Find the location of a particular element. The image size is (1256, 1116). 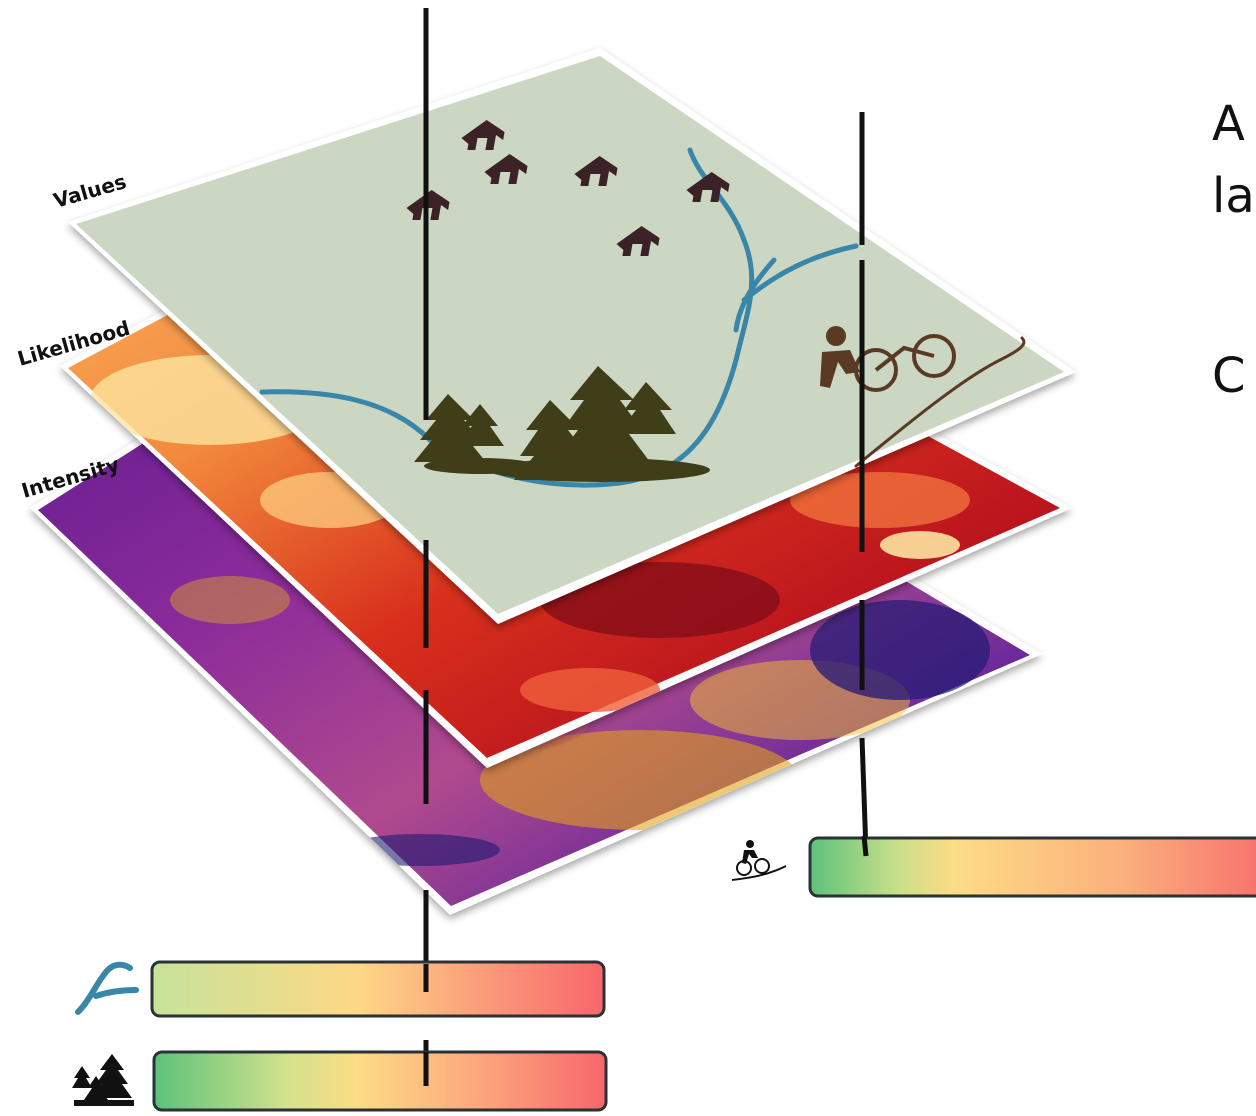

side-text-line-3: C is located at coordinates (1229, 376).